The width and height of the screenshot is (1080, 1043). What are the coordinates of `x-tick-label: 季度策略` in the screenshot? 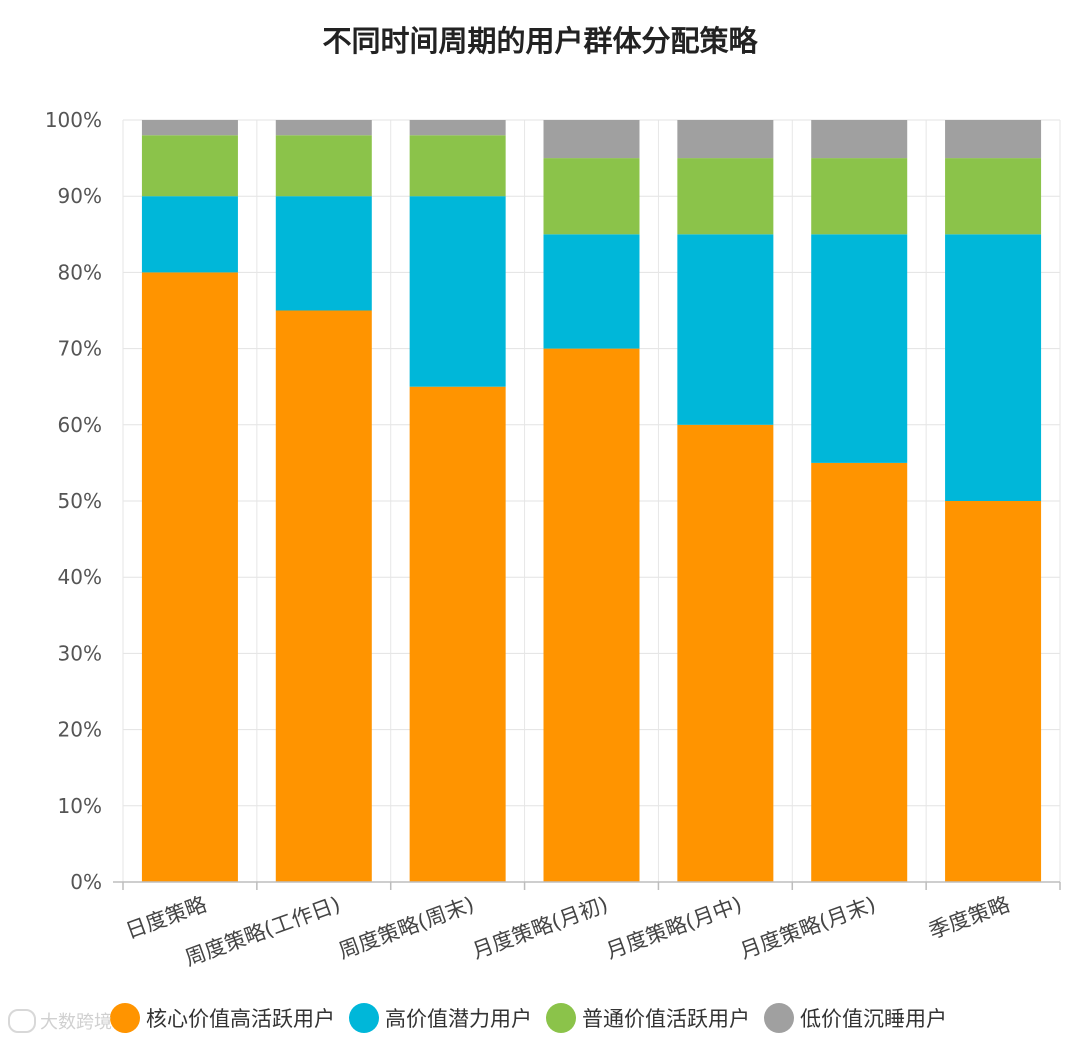 It's located at (969, 917).